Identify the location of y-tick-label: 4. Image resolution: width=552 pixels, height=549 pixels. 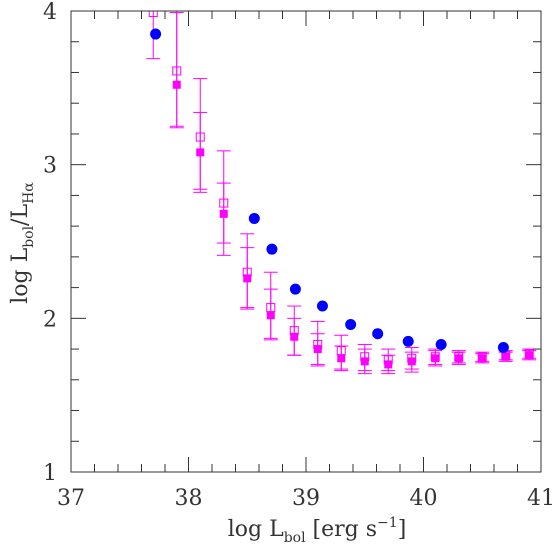
(50, 12).